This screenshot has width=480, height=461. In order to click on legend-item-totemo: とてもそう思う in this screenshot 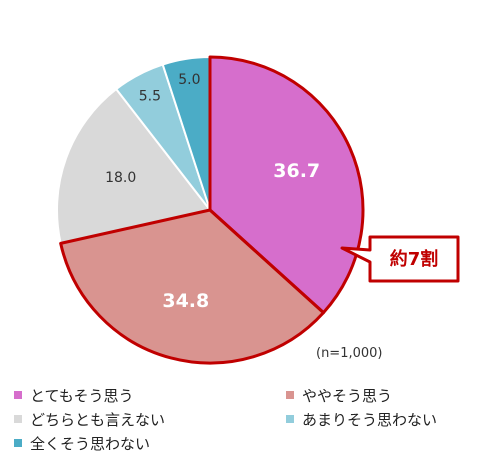, I will do `click(74, 396)`.